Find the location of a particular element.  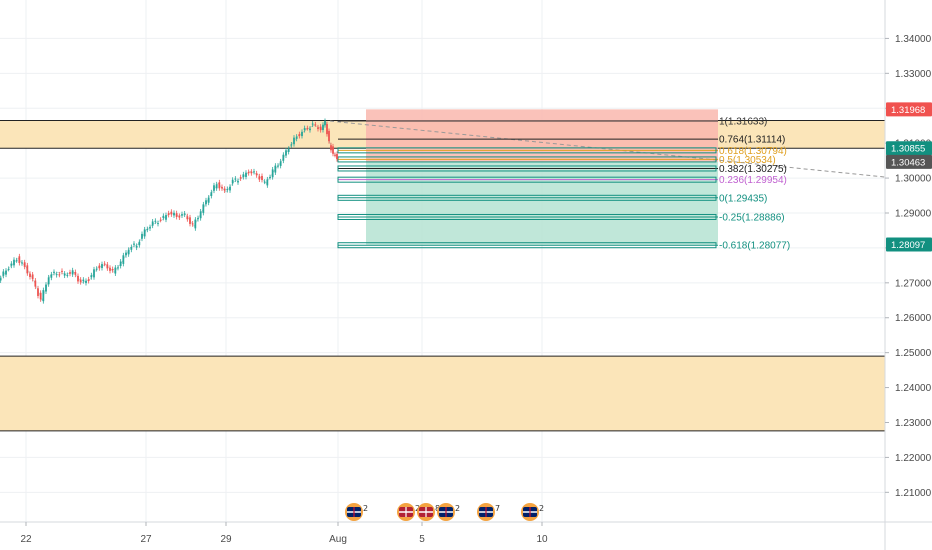

candles is located at coordinates (169, 211).